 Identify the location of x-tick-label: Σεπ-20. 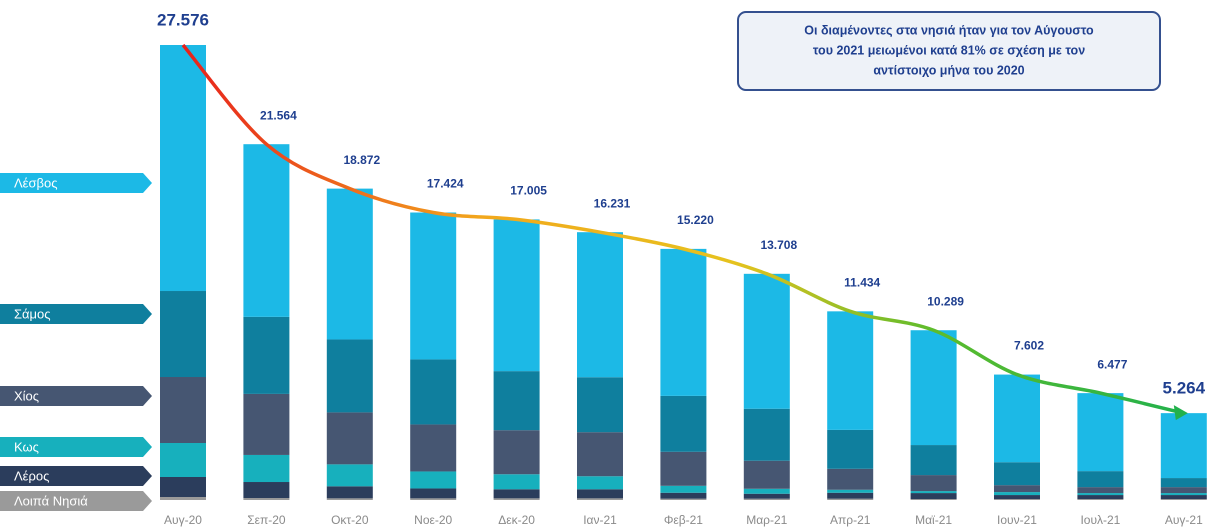
(266, 520).